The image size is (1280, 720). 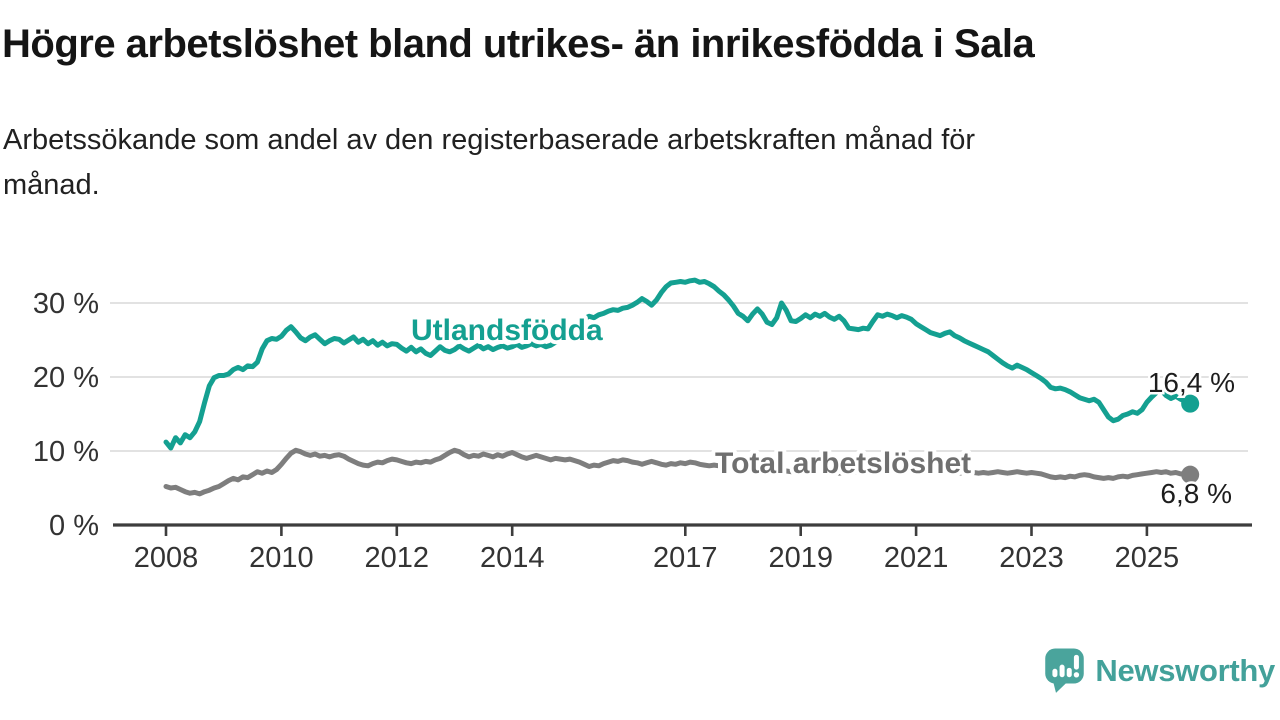 What do you see at coordinates (397, 558) in the screenshot?
I see `x-tick-label-2012: 2012` at bounding box center [397, 558].